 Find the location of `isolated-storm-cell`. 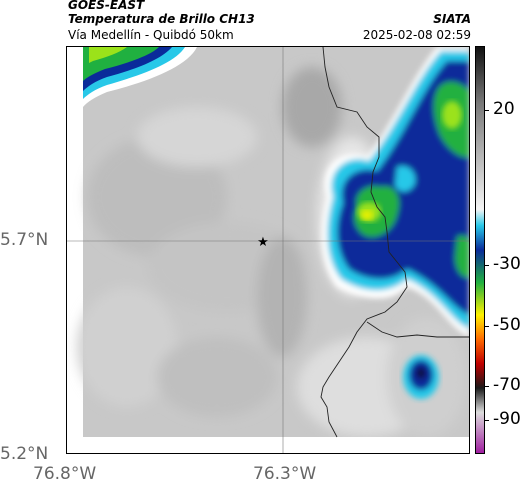

isolated-storm-cell is located at coordinates (421, 377).